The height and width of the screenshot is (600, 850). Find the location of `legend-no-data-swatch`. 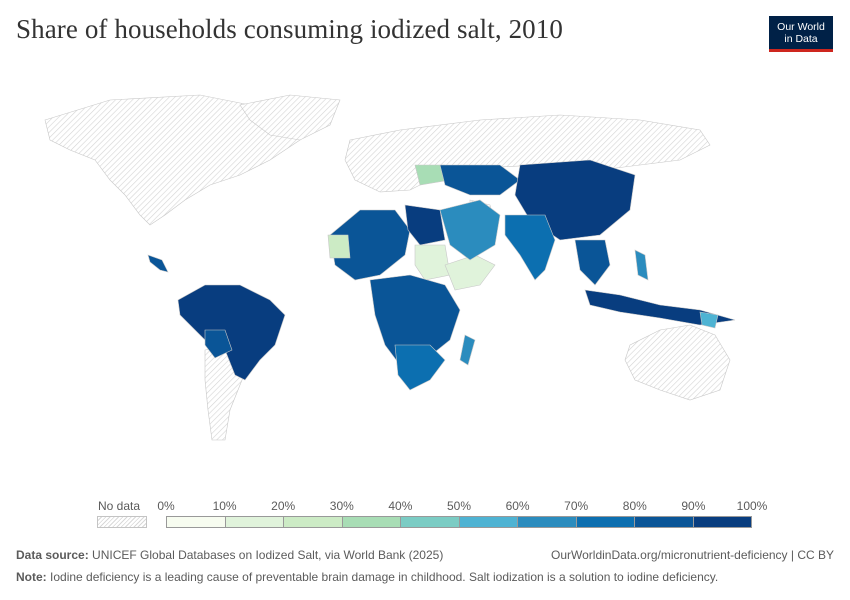

legend-no-data-swatch is located at coordinates (122, 522).